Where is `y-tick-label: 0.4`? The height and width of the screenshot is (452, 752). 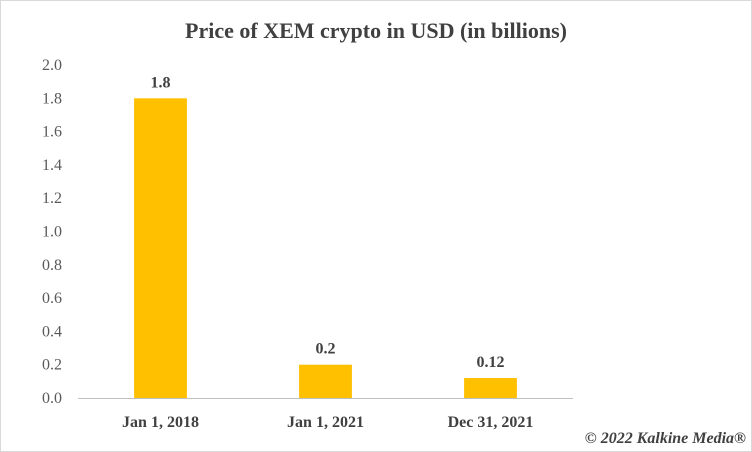 y-tick-label: 0.4 is located at coordinates (52, 331).